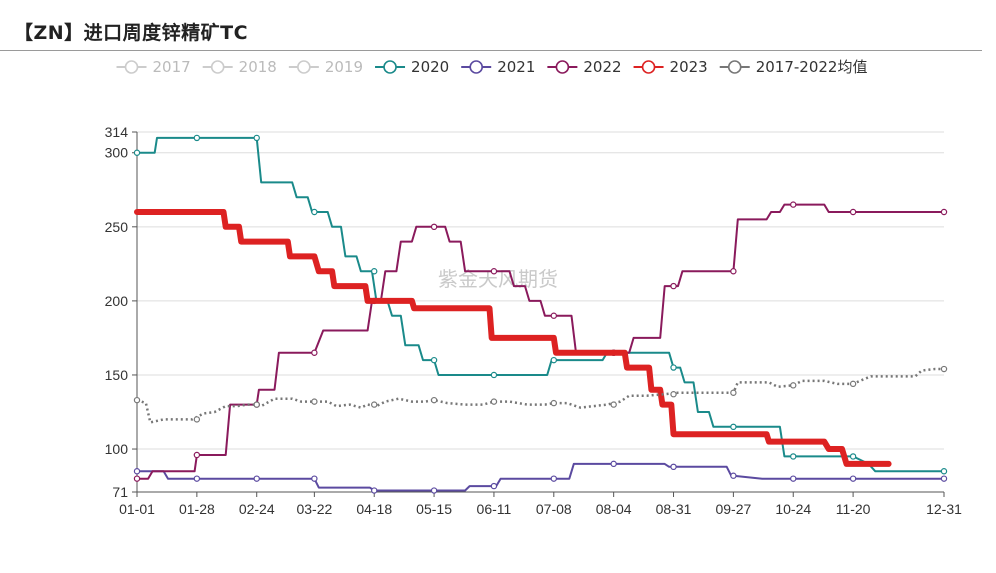 This screenshot has width=996, height=573. What do you see at coordinates (121, 312) in the screenshot?
I see `y-axis: 71 100 150 200 250 300 314` at bounding box center [121, 312].